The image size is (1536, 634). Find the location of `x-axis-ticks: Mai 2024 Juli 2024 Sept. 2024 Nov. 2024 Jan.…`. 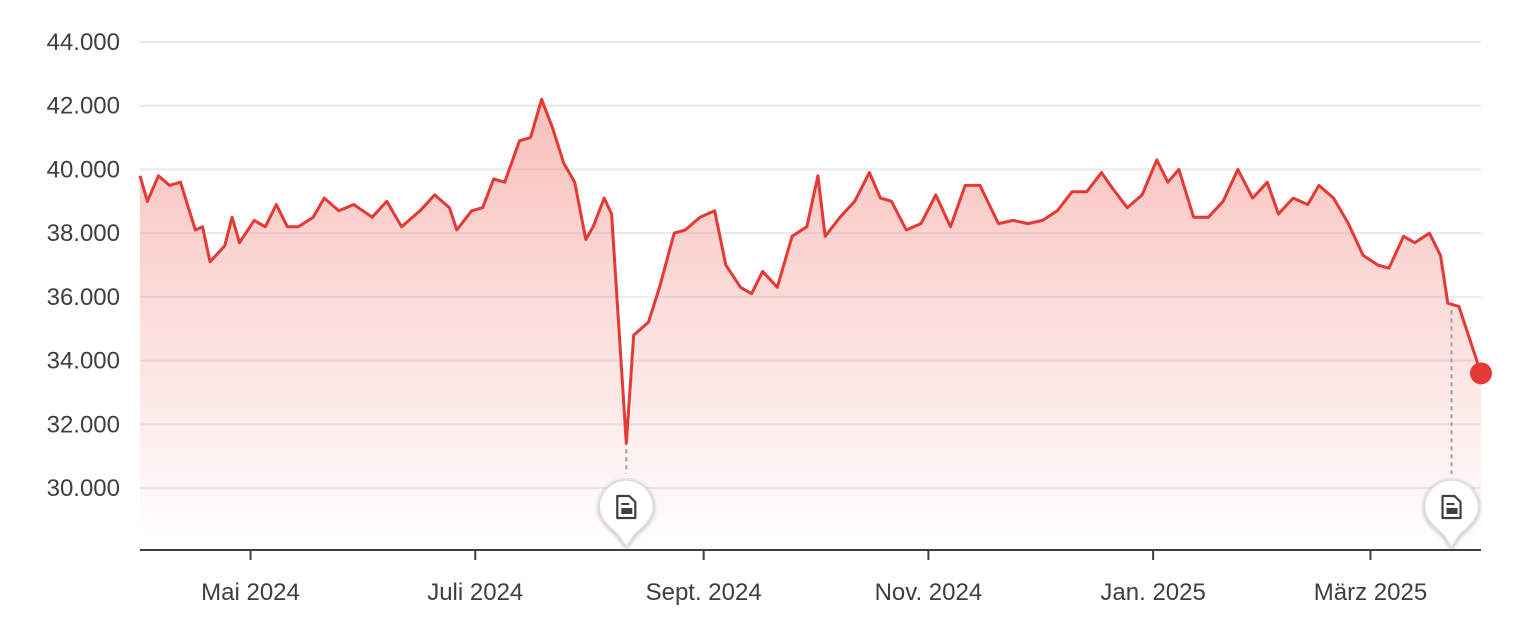

x-axis-ticks: Mai 2024 Juli 2024 Sept. 2024 Nov. 2024 Jan.… is located at coordinates (814, 578).